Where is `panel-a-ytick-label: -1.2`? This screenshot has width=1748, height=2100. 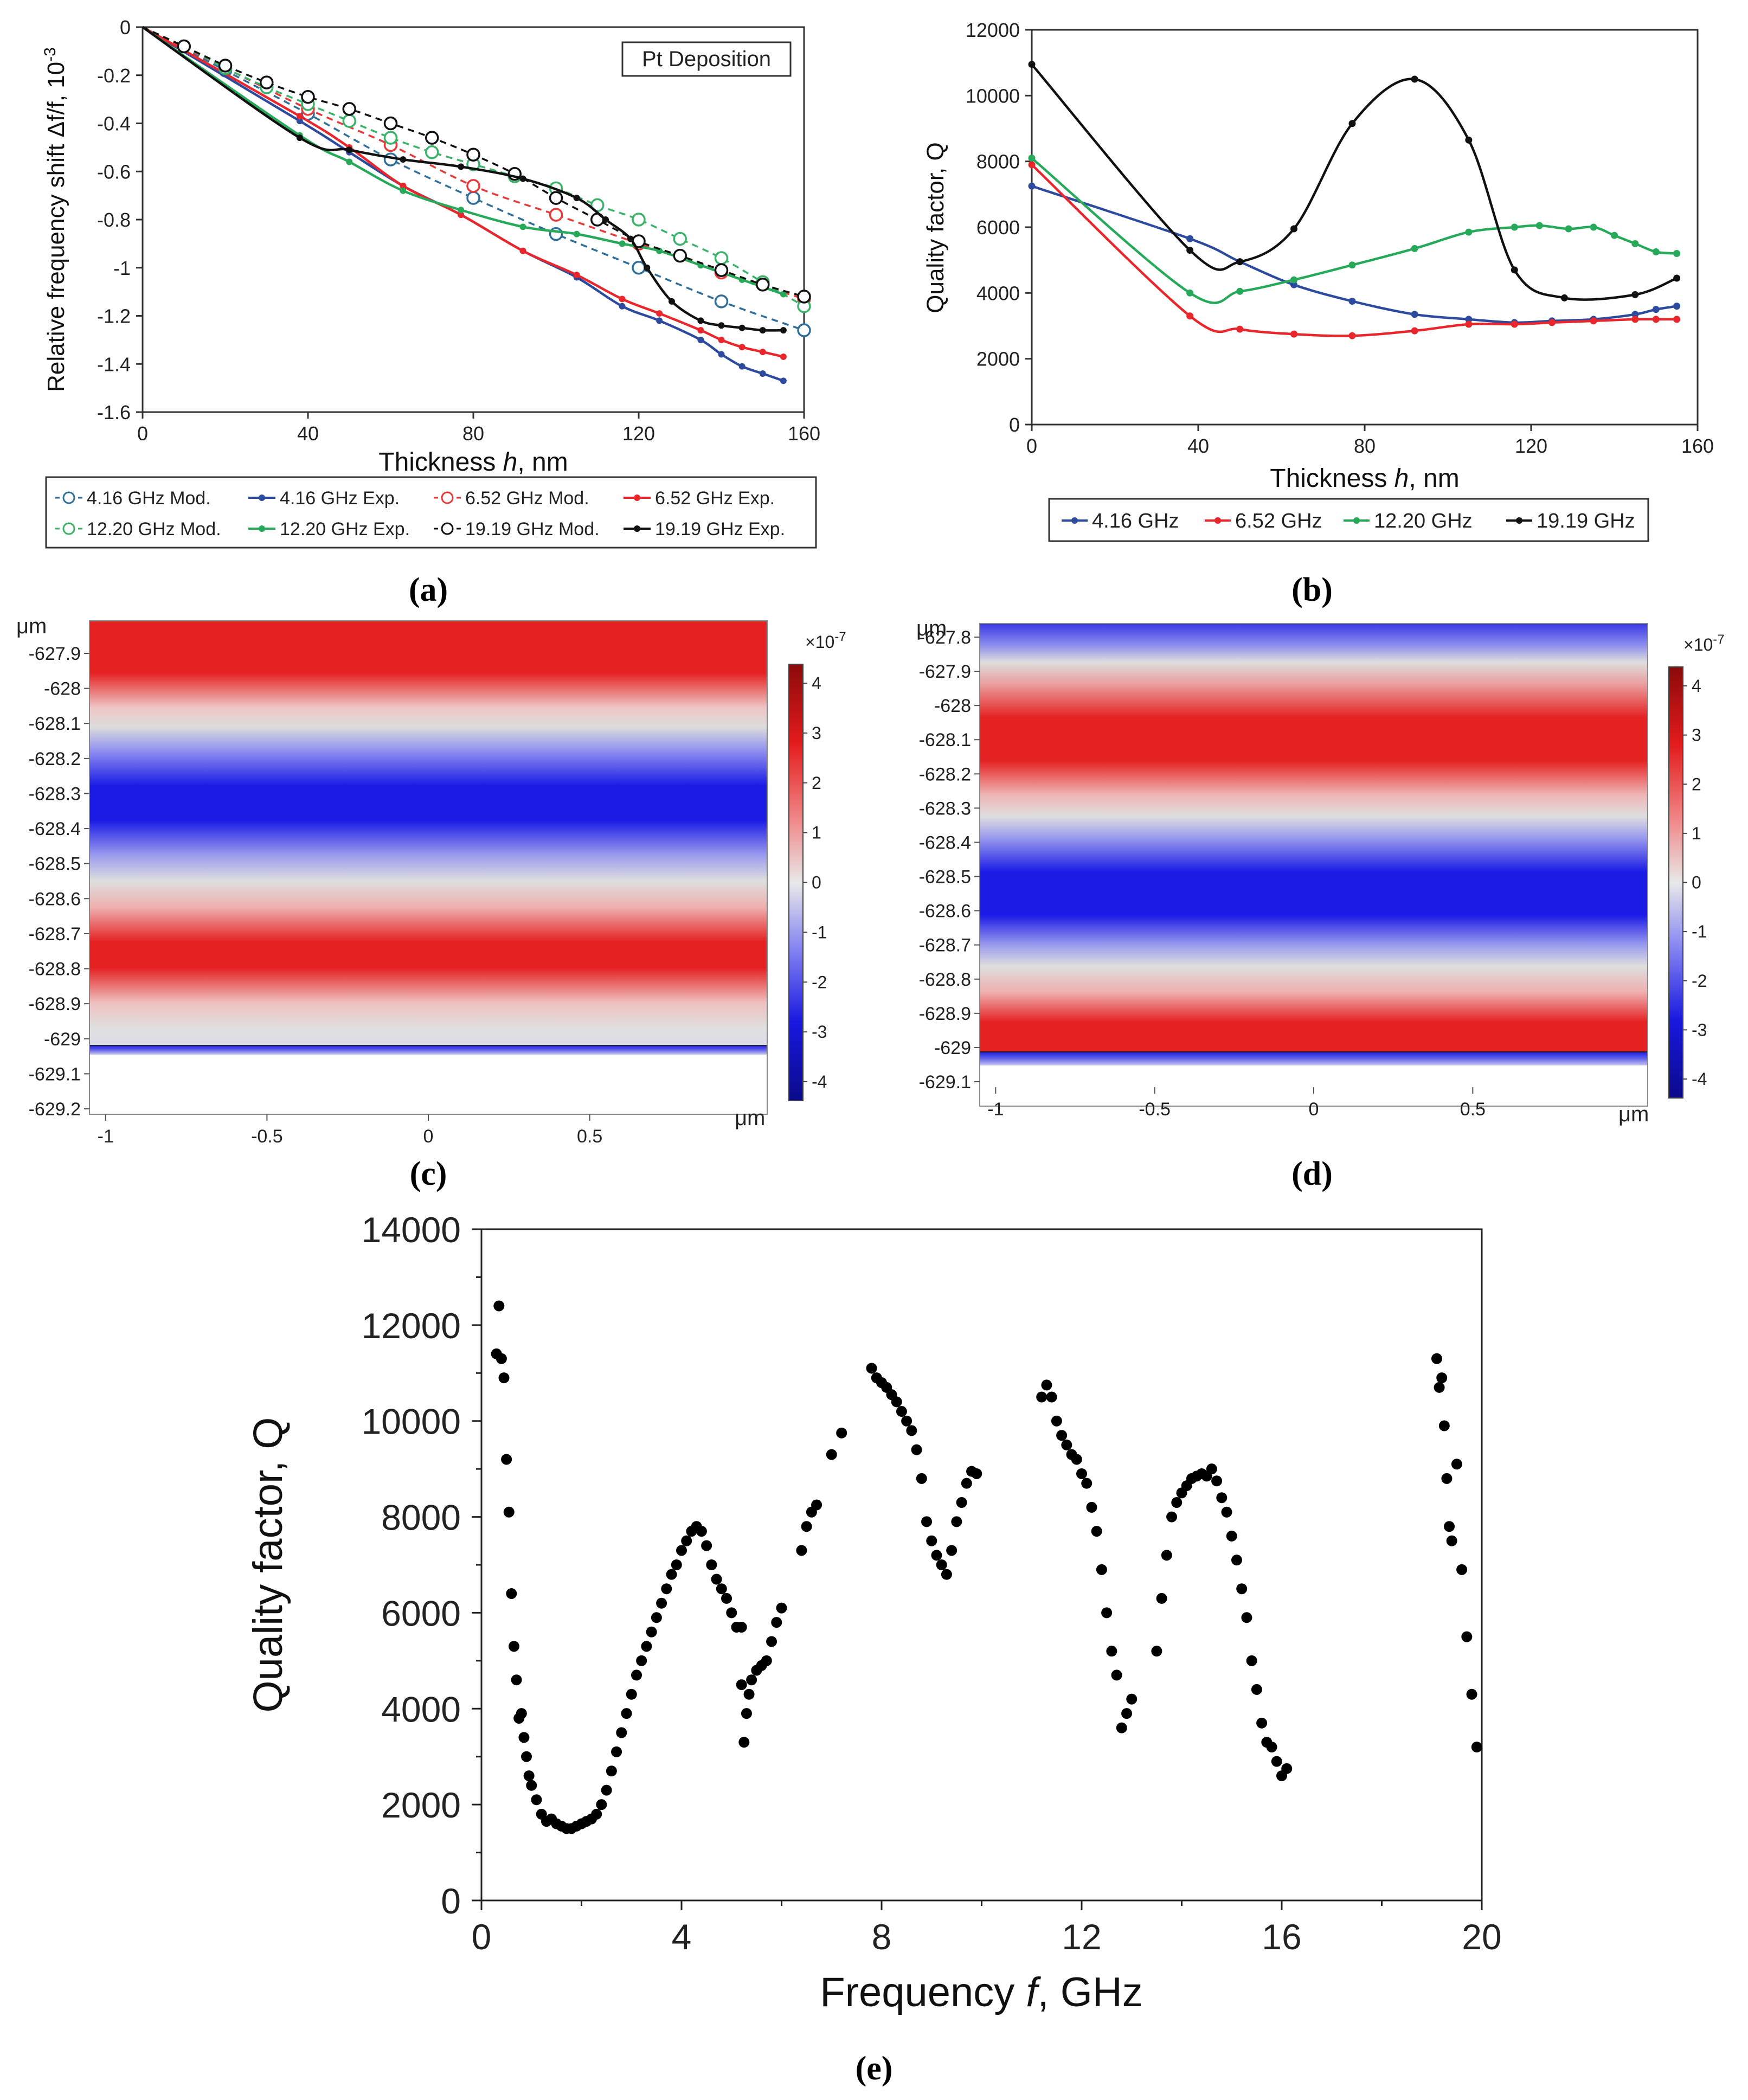
panel-a-ytick-label: -1.2 is located at coordinates (114, 316).